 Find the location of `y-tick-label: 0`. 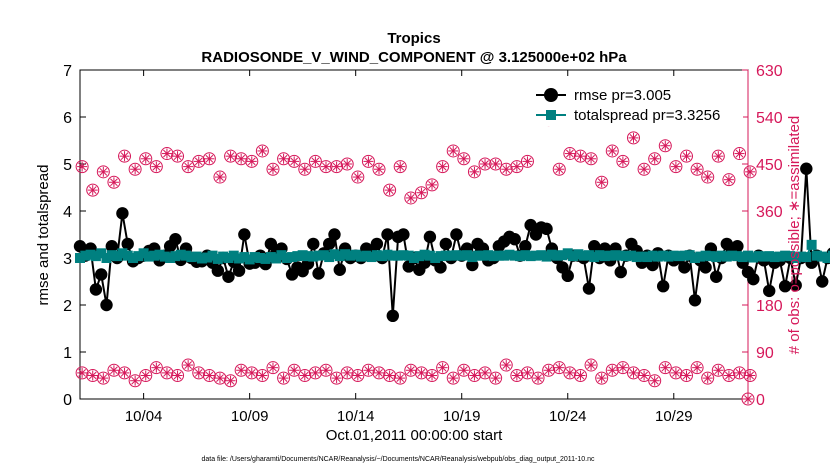

y-tick-label: 0 is located at coordinates (67, 400).